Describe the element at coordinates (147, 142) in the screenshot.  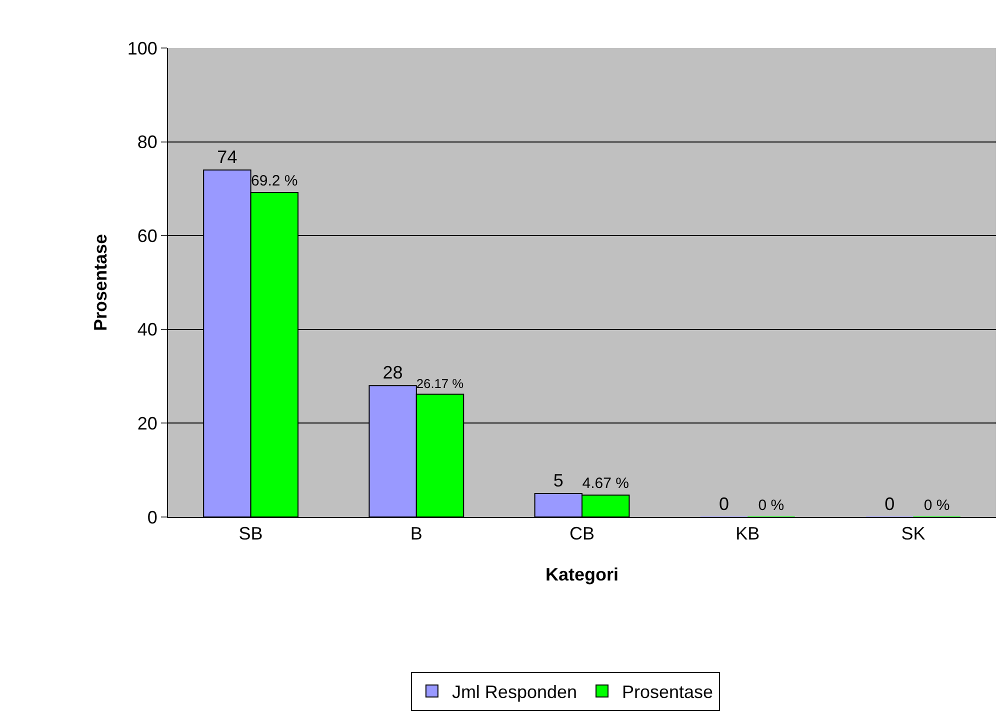
I see `y-tick-label: 80` at that location.